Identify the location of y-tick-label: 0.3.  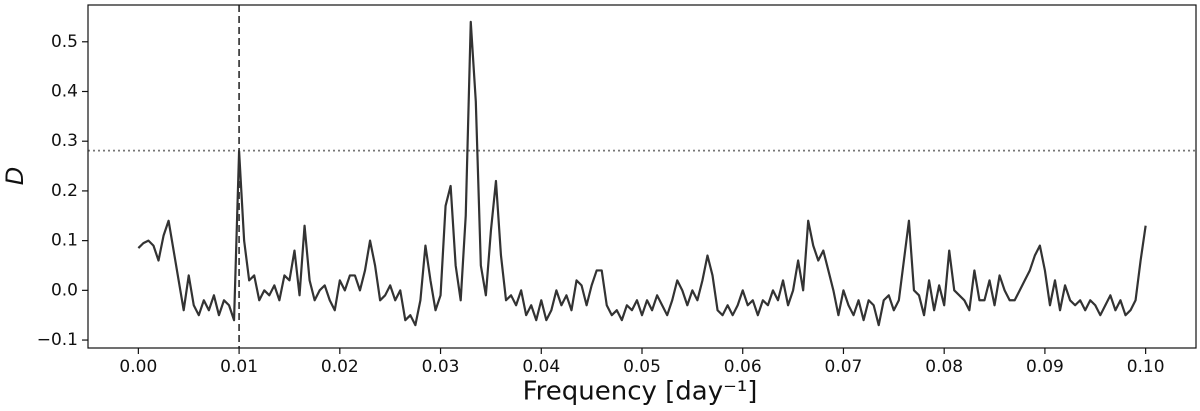
(64, 141).